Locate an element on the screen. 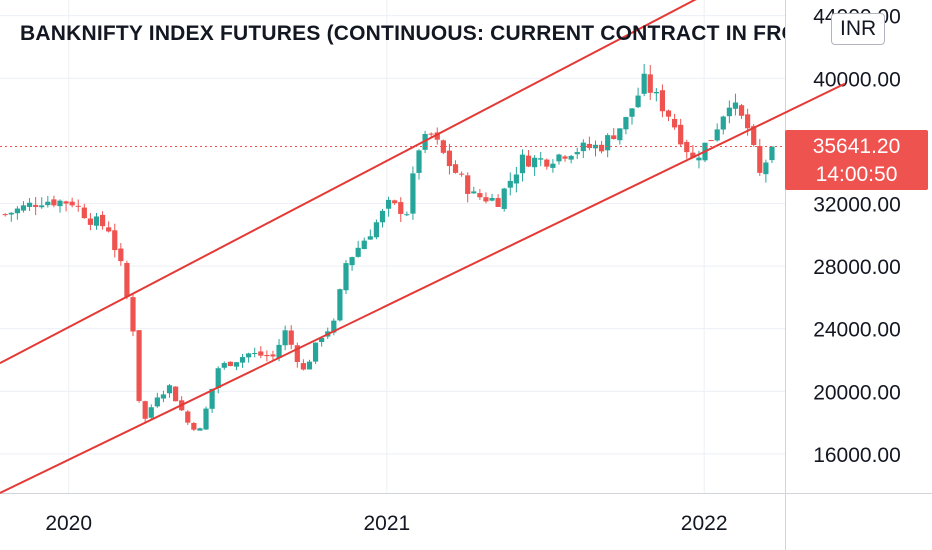 The image size is (932, 550). x-tick-label: 2020 is located at coordinates (68, 523).